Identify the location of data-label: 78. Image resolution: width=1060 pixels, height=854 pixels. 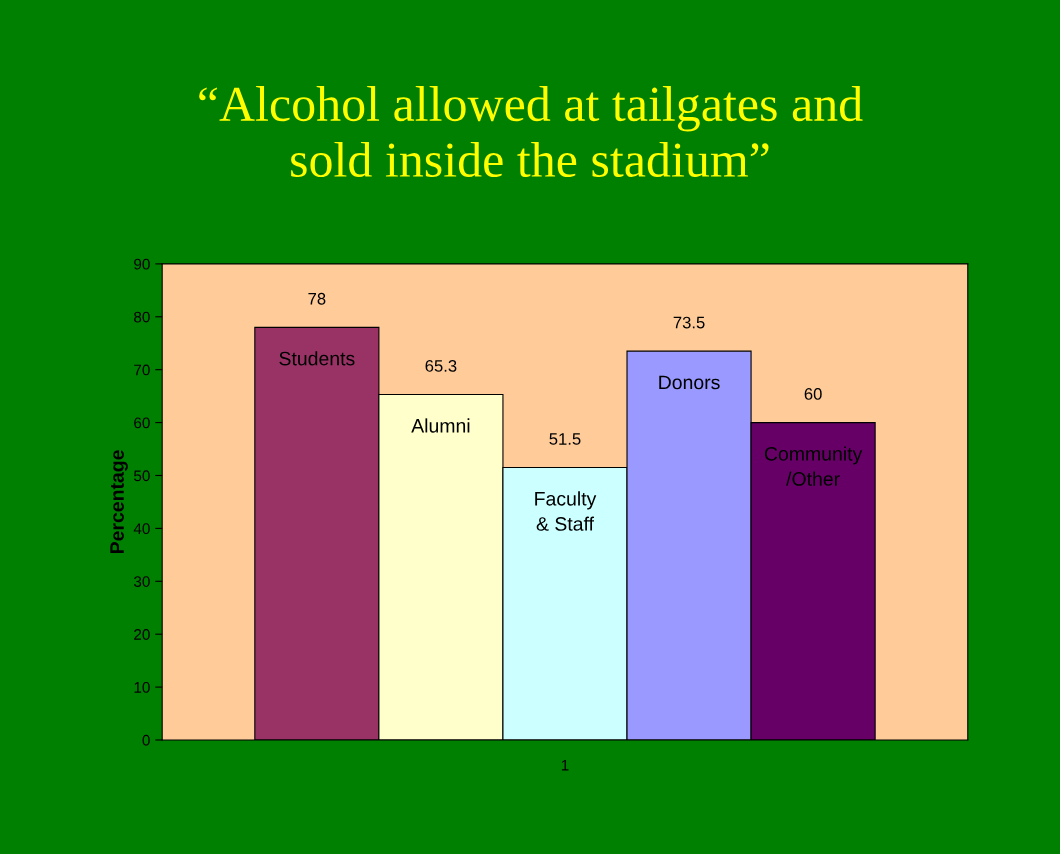
(317, 298).